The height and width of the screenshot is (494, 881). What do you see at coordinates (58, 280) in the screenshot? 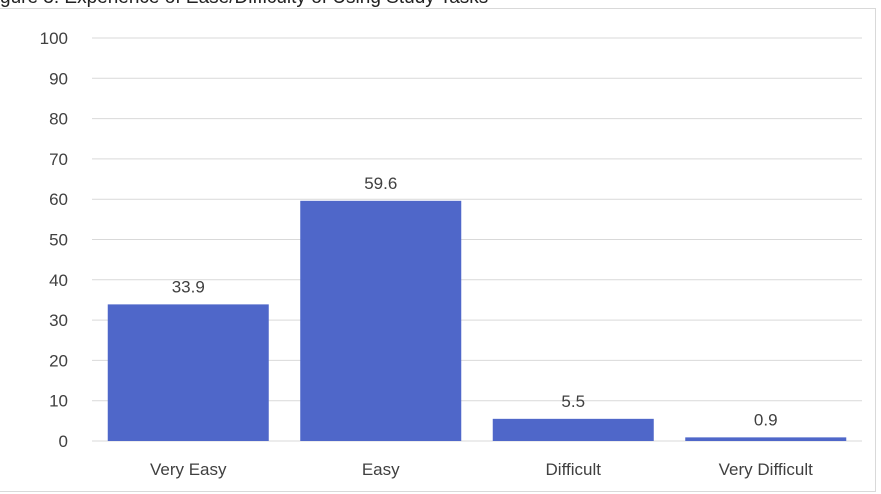
I see `y-tick-label: 40` at bounding box center [58, 280].